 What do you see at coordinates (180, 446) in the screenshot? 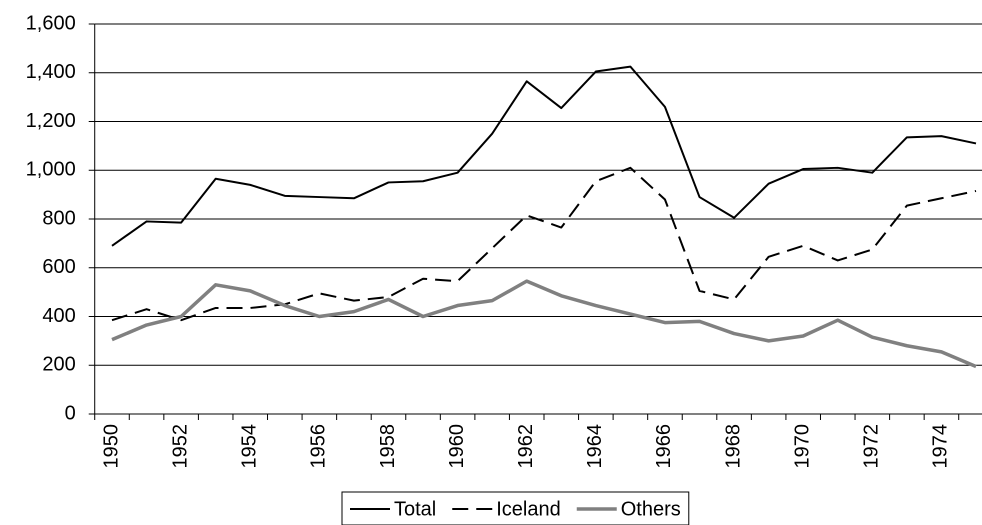
I see `x-tick-label: 1952` at bounding box center [180, 446].